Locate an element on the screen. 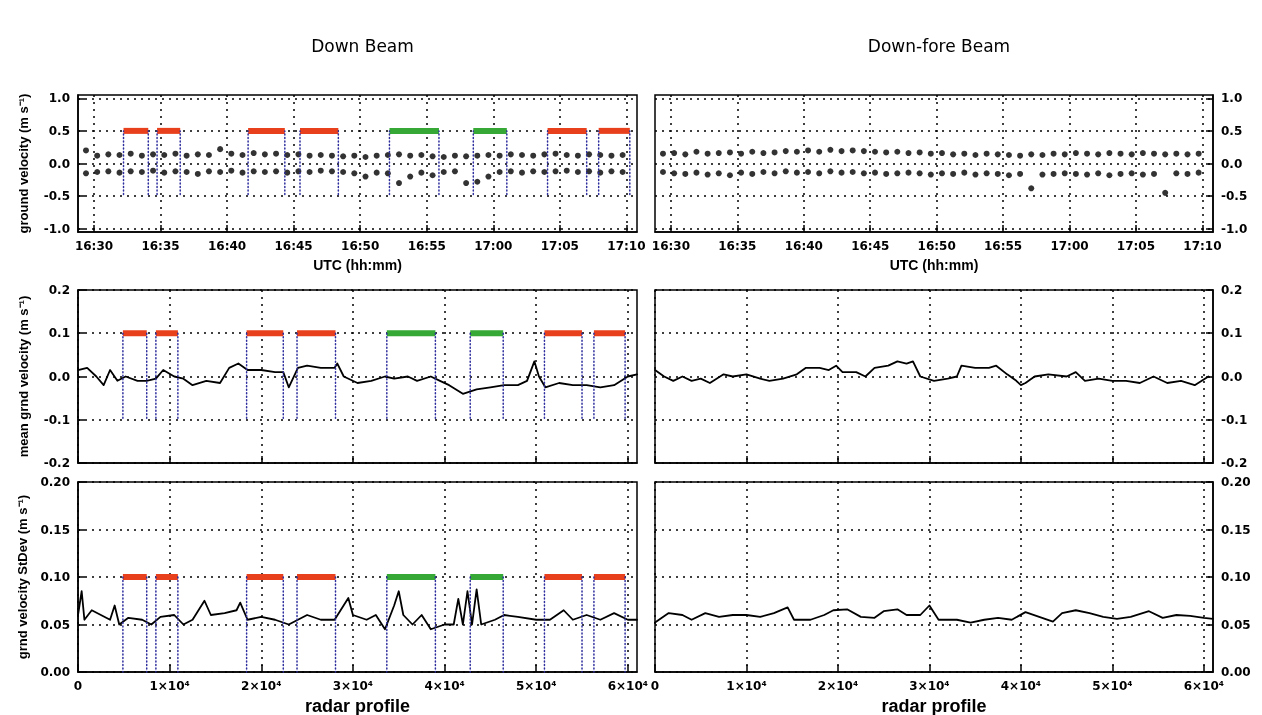  y-tick-label: 0.1 is located at coordinates (59, 333).